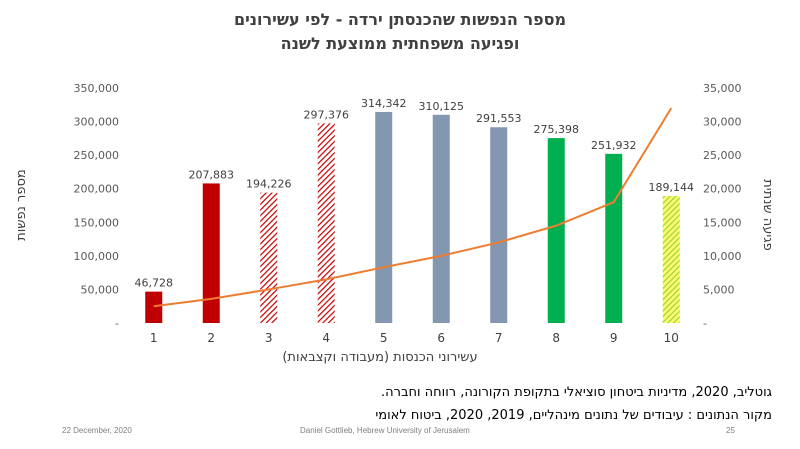  Describe the element at coordinates (212, 174) in the screenshot. I see `bar-data-label: 207,883` at that location.